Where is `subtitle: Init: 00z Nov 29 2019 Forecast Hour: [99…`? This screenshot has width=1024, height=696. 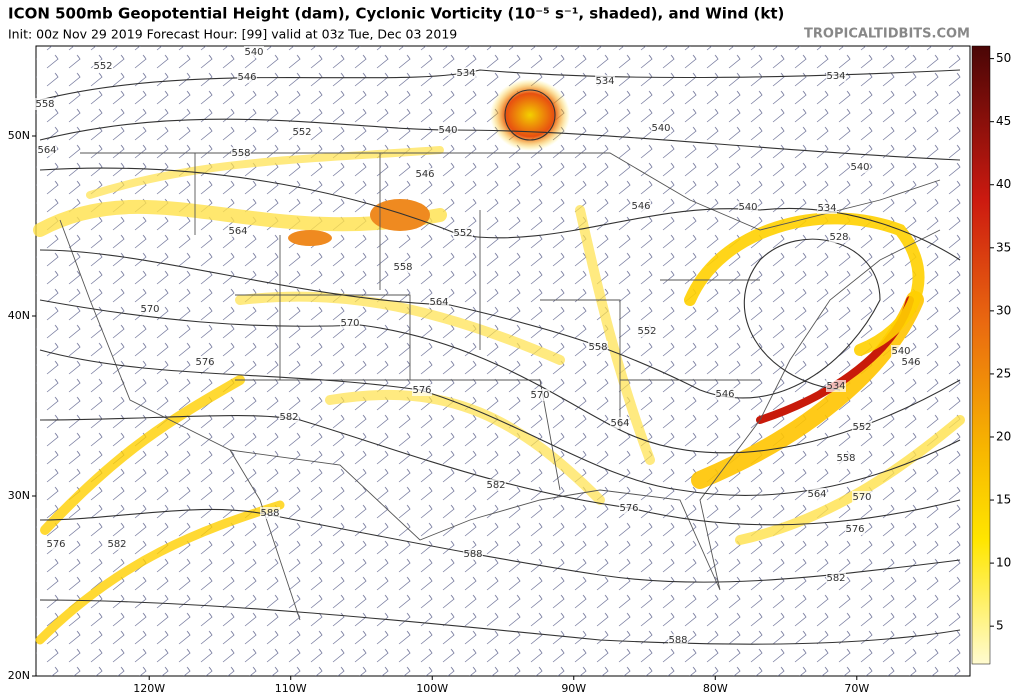 subtitle: Init: 00z Nov 29 2019 Forecast Hour: [99… is located at coordinates (232, 34).